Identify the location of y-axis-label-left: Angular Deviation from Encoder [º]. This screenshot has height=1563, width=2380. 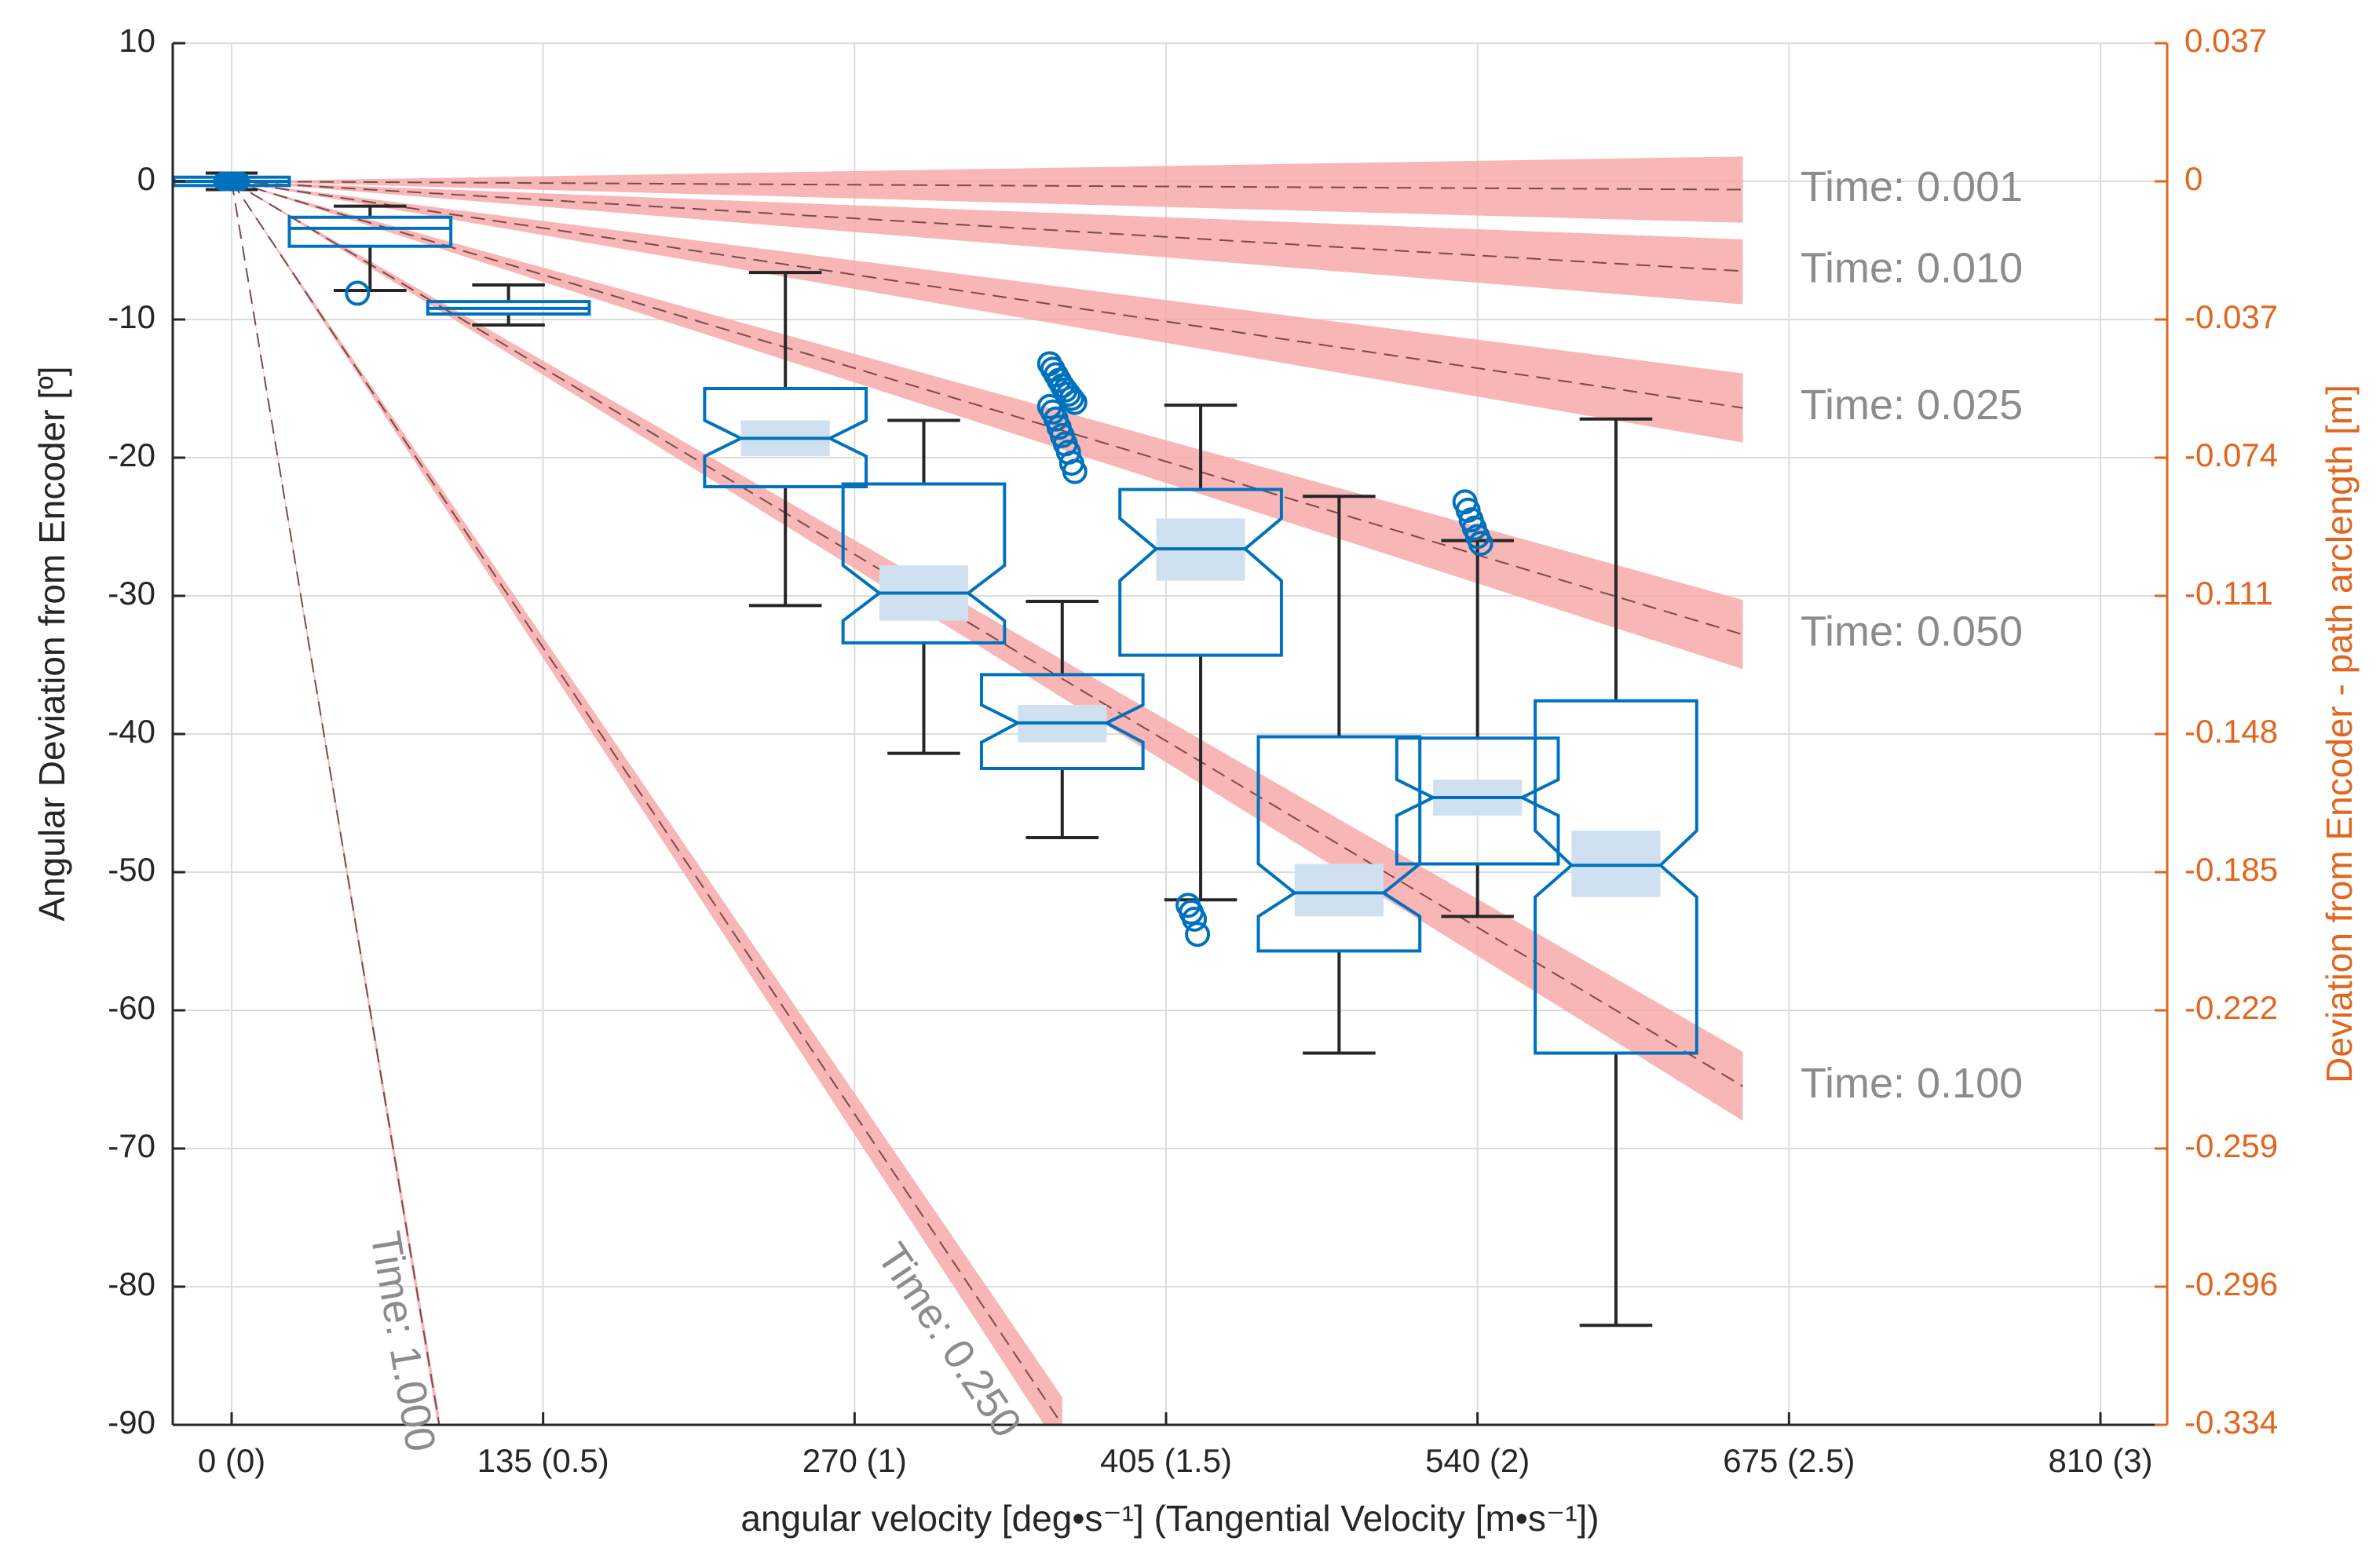
(51, 643).